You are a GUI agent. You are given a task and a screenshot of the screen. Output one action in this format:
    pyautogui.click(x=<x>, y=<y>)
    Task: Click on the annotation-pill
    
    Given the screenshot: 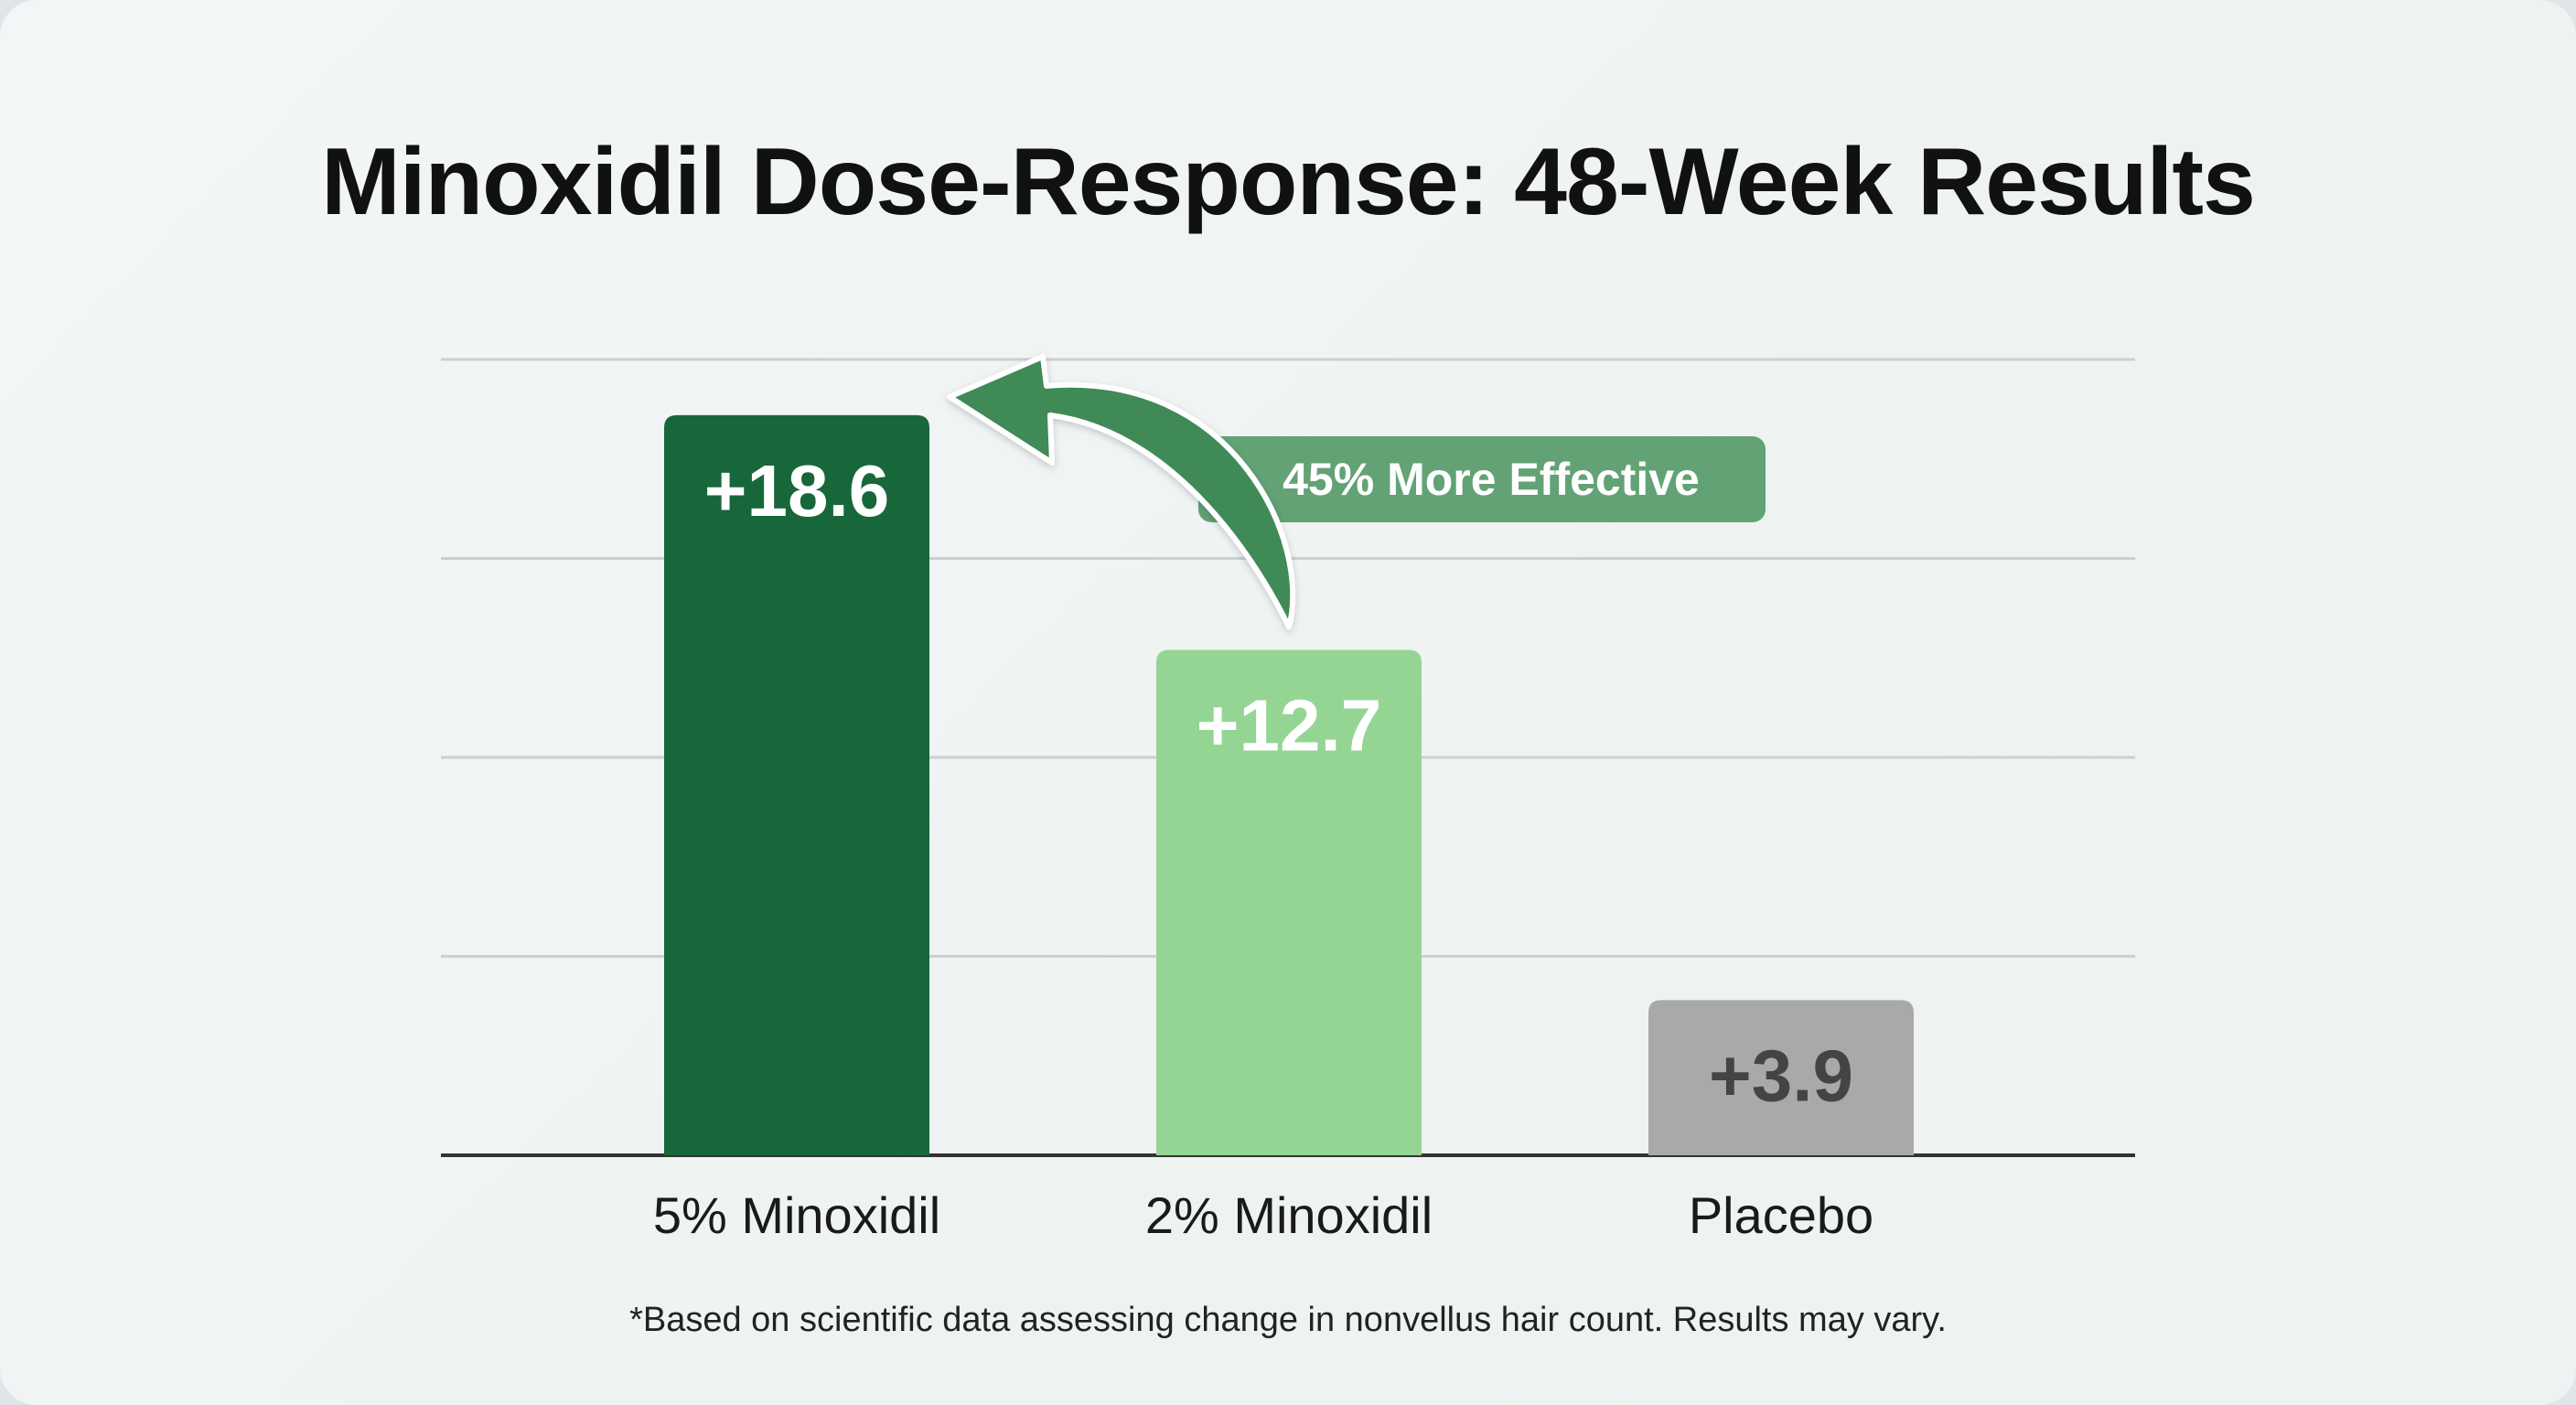 What is the action you would take?
    pyautogui.click(x=1482, y=479)
    